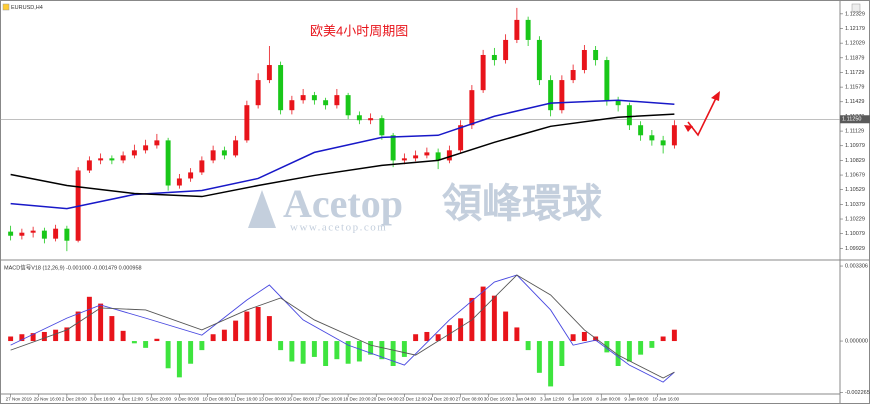 The image size is (870, 404). What do you see at coordinates (158, 399) in the screenshot?
I see `x-tick-label: 5 Dec 20:00` at bounding box center [158, 399].